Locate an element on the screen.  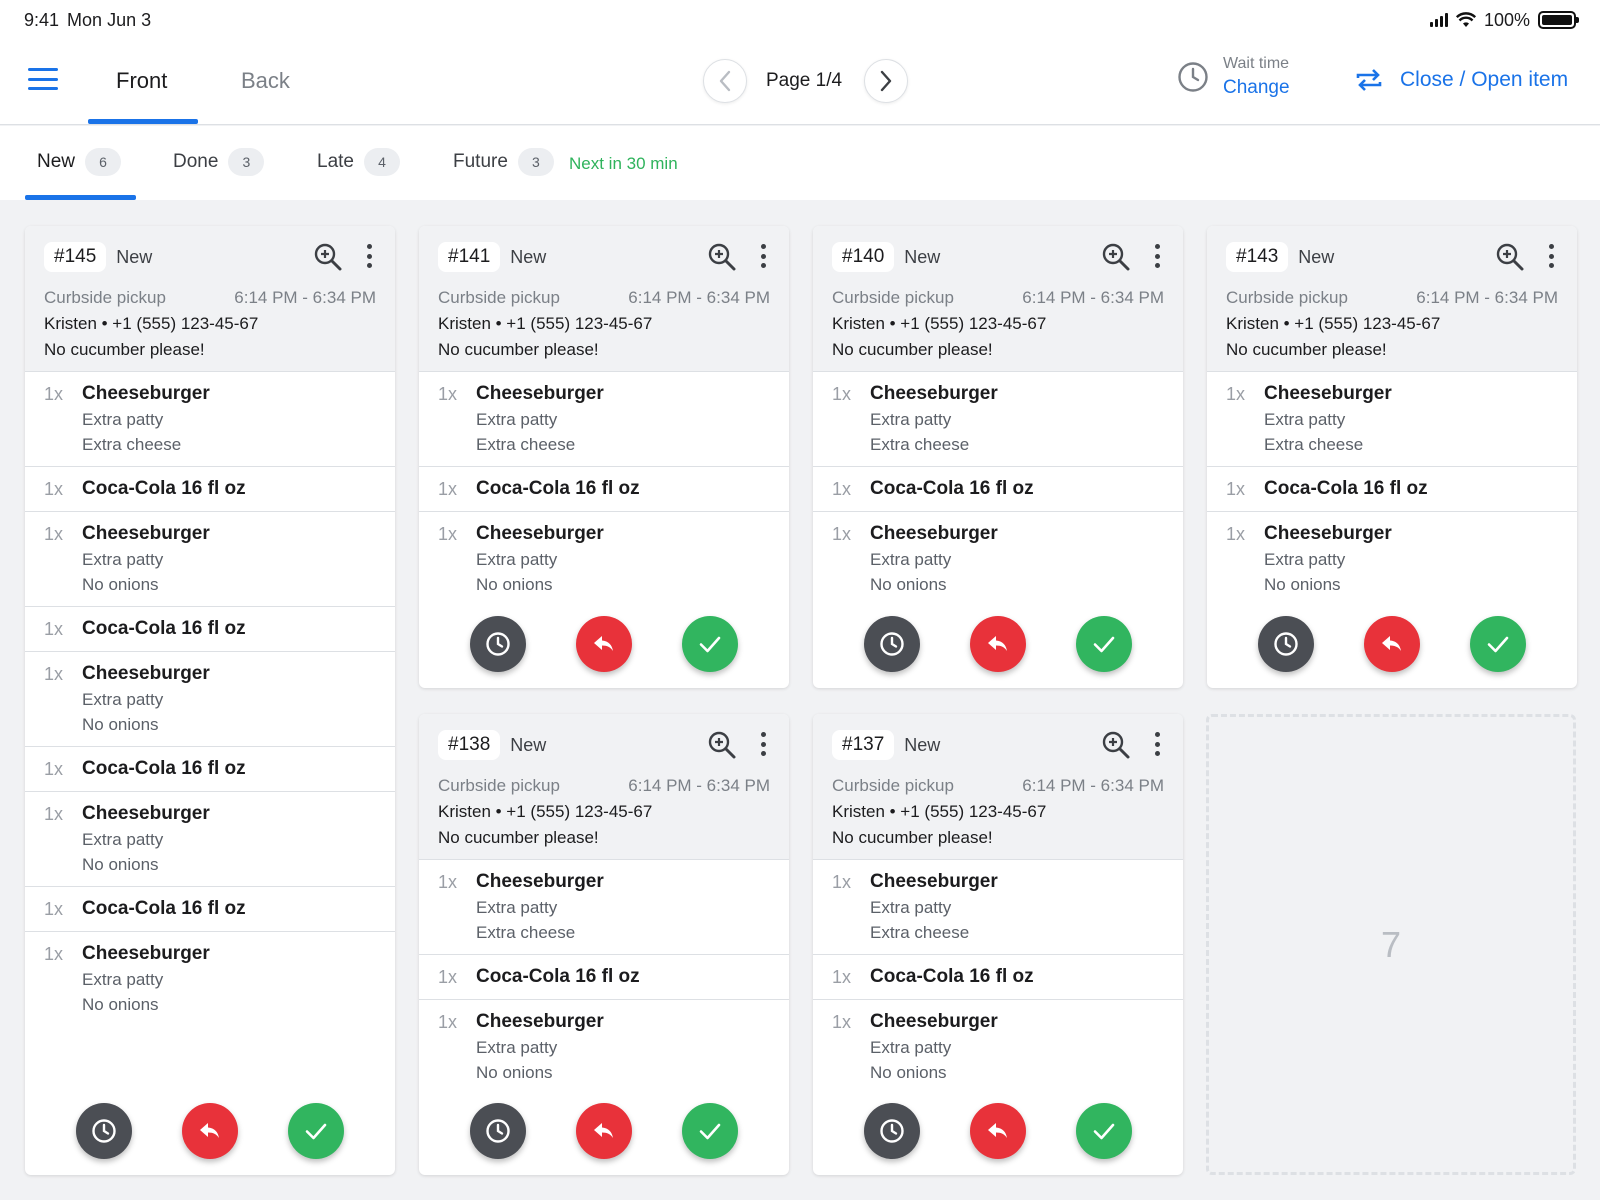
chevron-left-icon is located at coordinates (725, 81).